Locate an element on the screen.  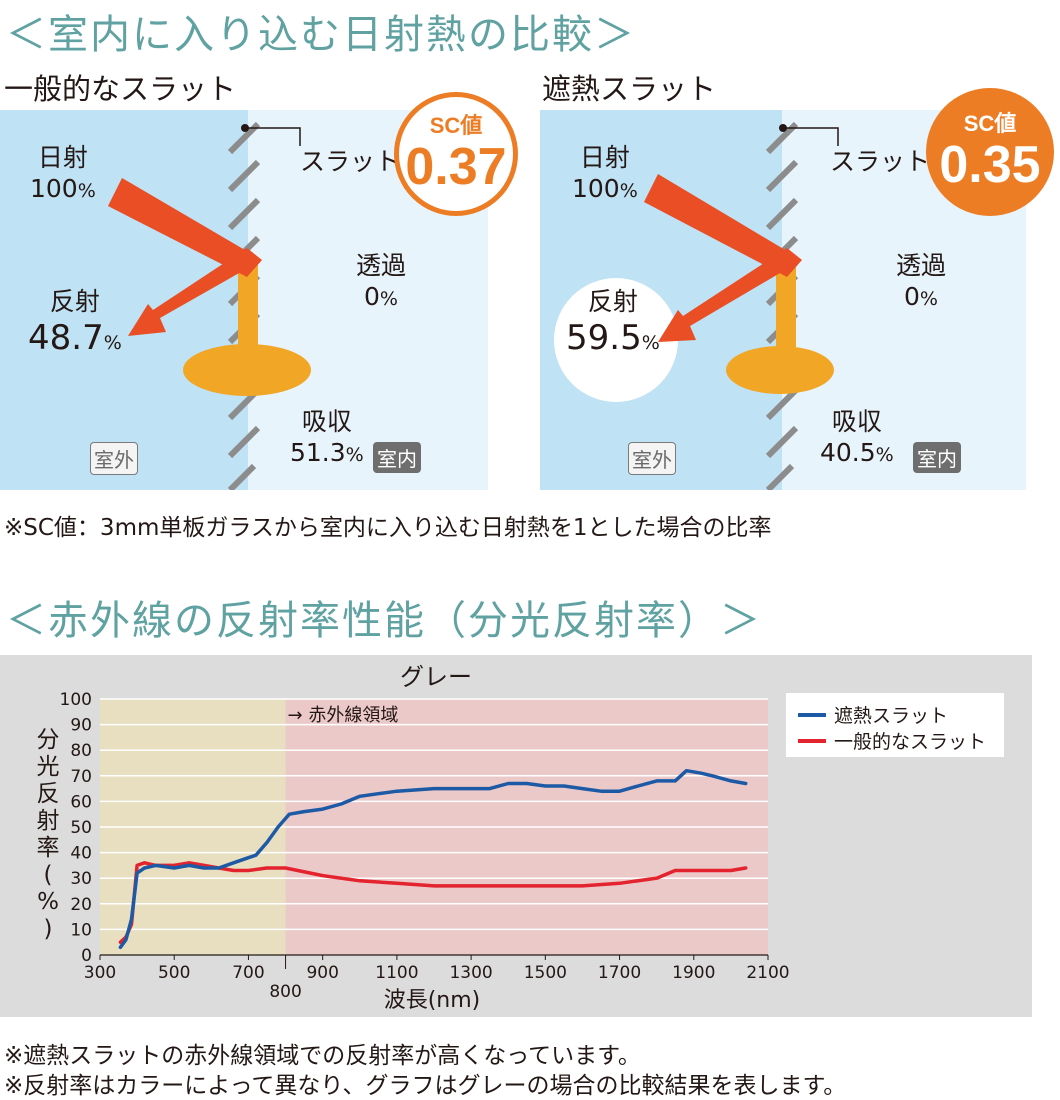
series-lines is located at coordinates (433, 859).